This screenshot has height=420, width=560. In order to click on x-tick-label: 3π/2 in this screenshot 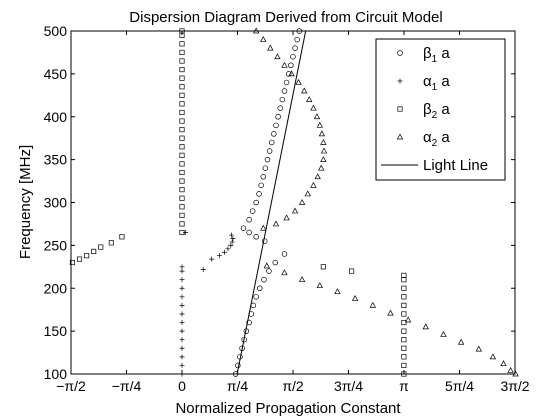, I will do `click(514, 386)`.